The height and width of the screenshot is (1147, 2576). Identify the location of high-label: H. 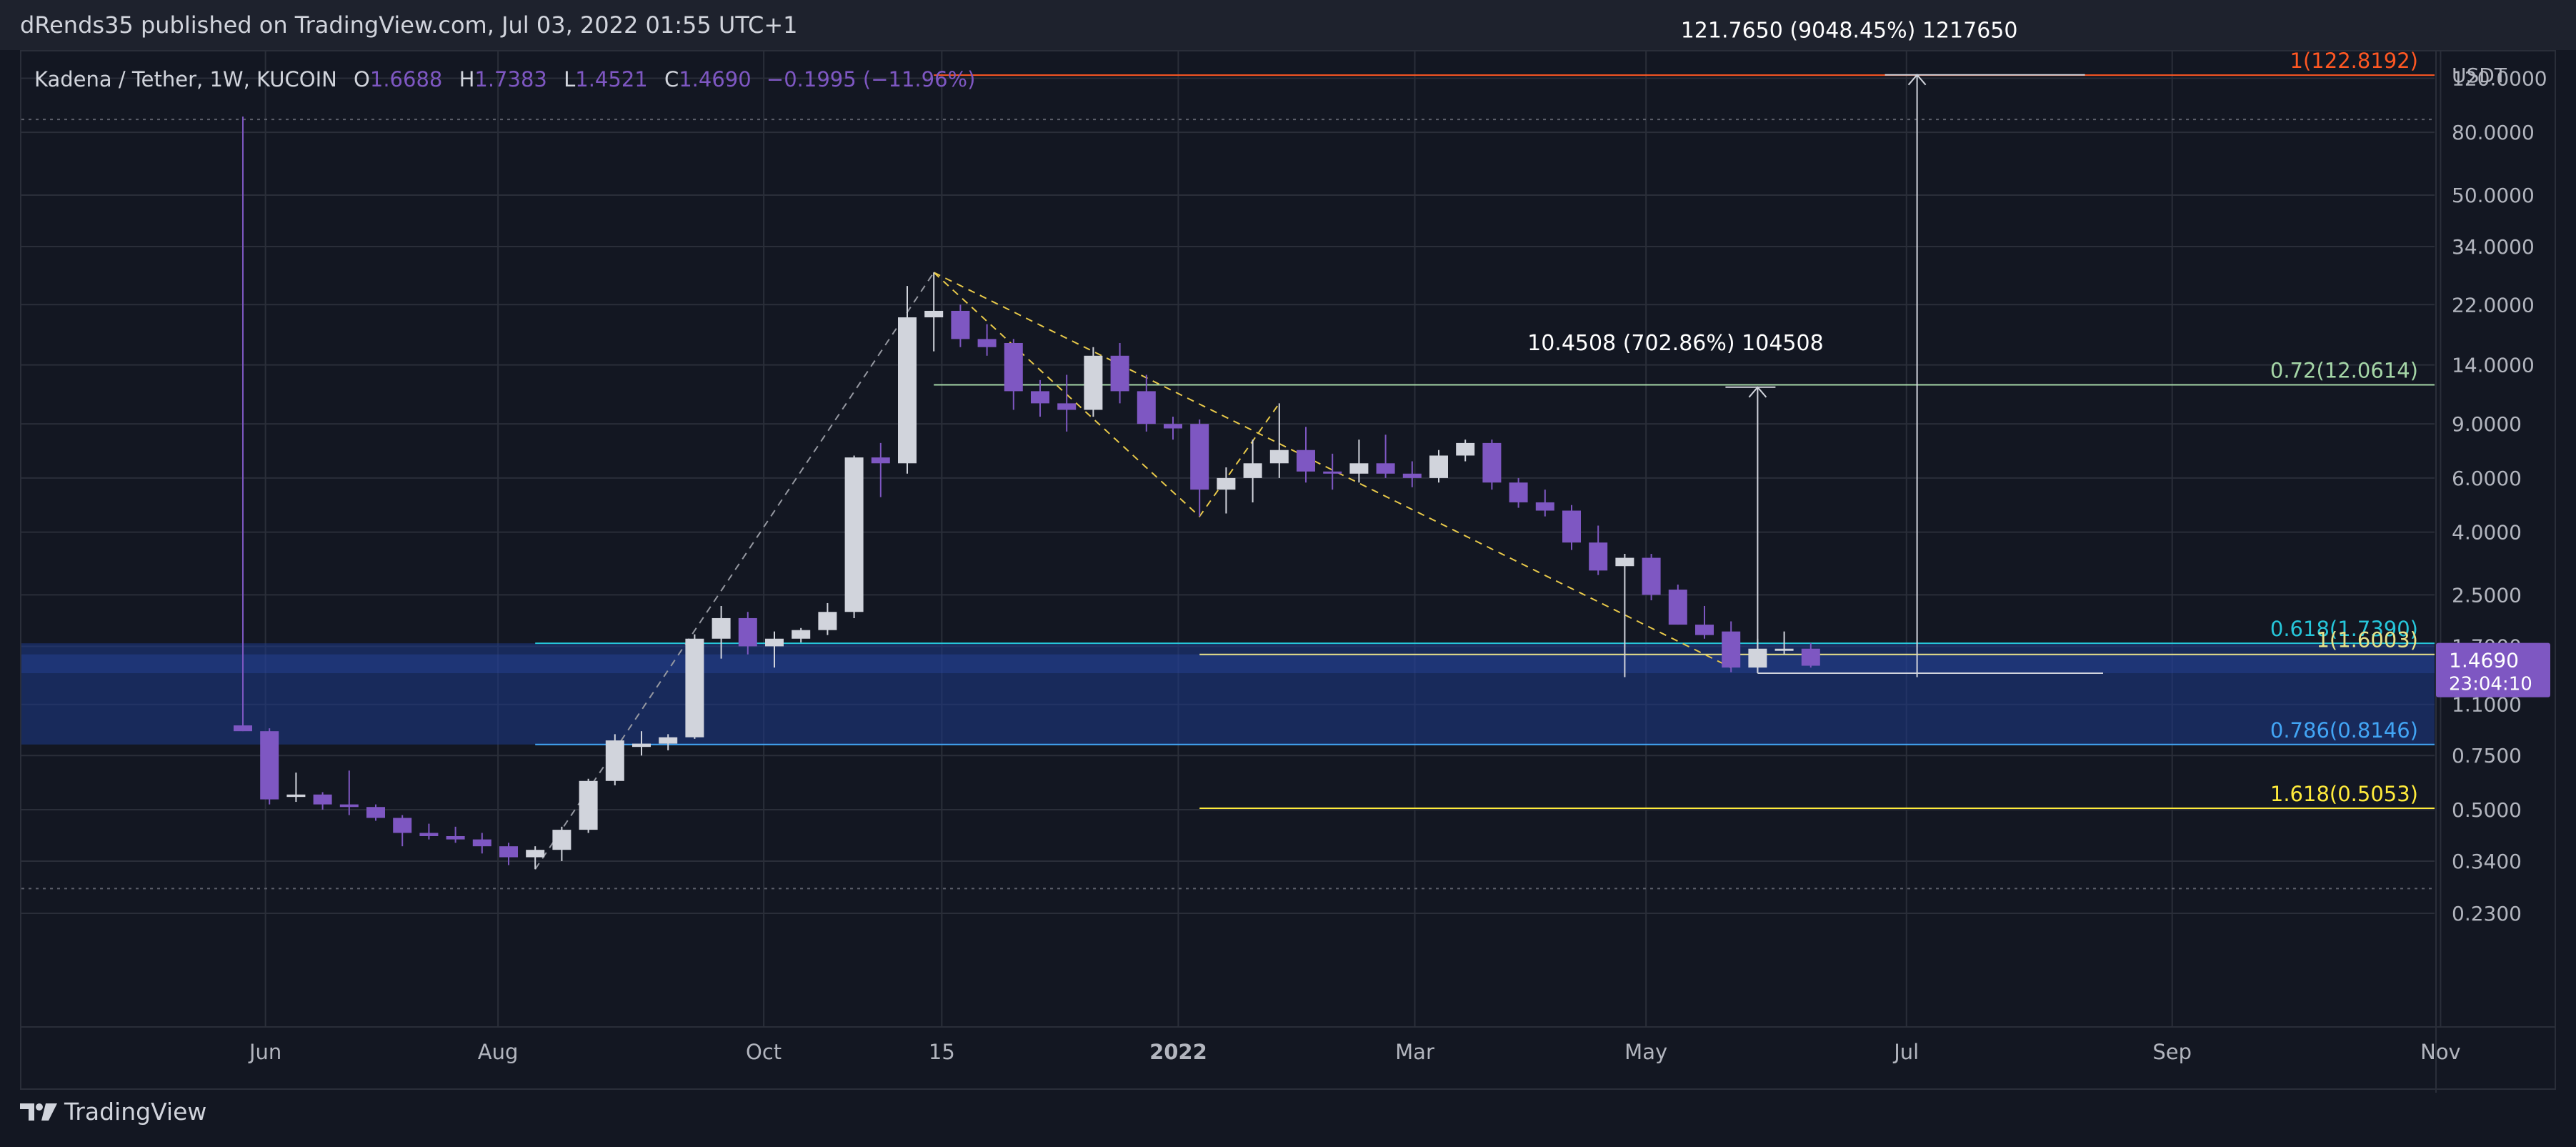
(467, 79).